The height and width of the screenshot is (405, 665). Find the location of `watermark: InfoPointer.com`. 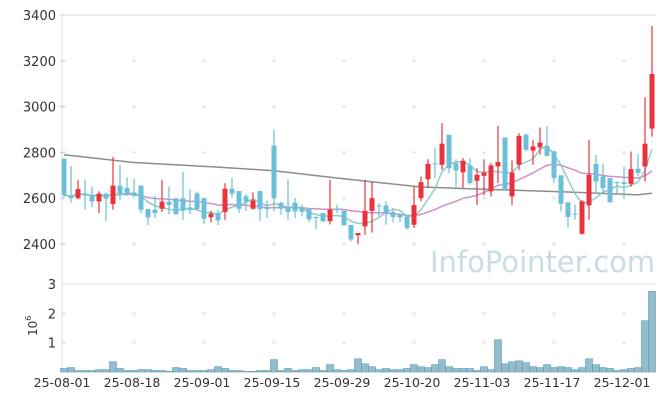

watermark: InfoPointer.com is located at coordinates (542, 262).